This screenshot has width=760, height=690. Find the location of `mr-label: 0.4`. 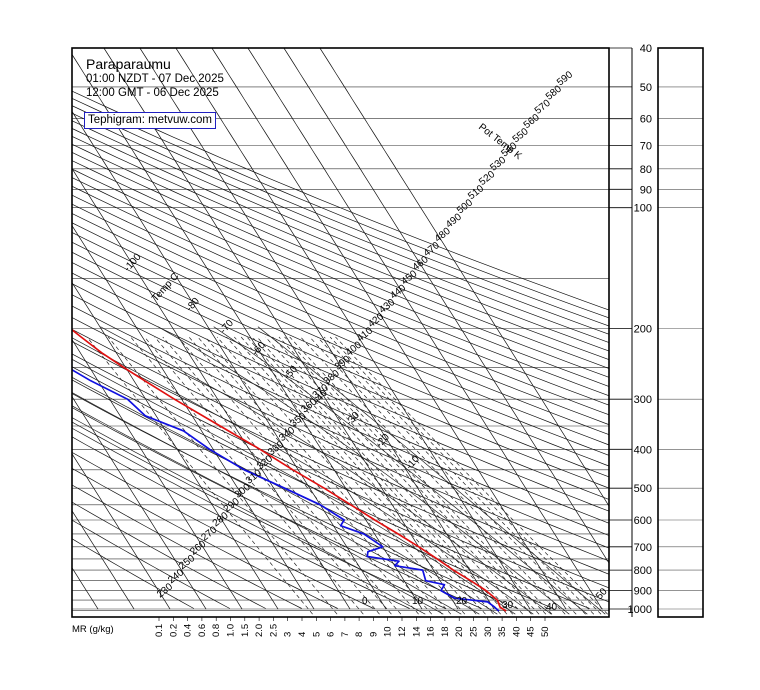

mr-label: 0.4 is located at coordinates (188, 630).